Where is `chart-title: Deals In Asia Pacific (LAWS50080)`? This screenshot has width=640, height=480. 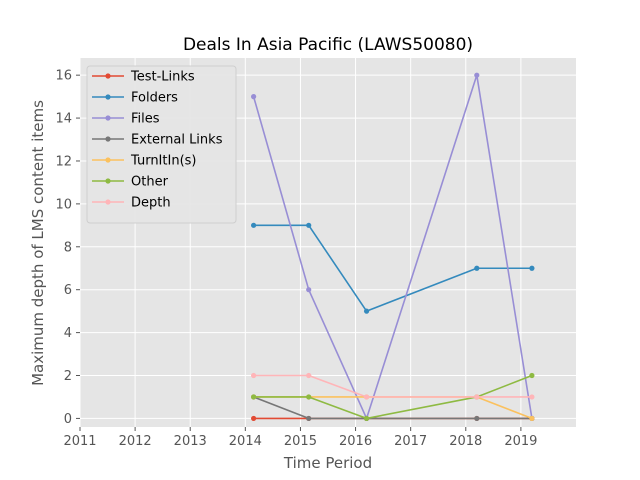
chart-title: Deals In Asia Pacific (LAWS50080) is located at coordinates (328, 45).